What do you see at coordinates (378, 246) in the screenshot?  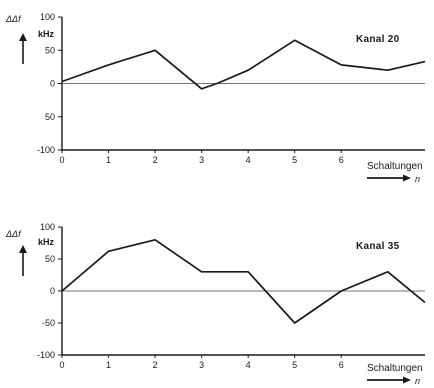 I see `kanal-label: Kanal 35` at bounding box center [378, 246].